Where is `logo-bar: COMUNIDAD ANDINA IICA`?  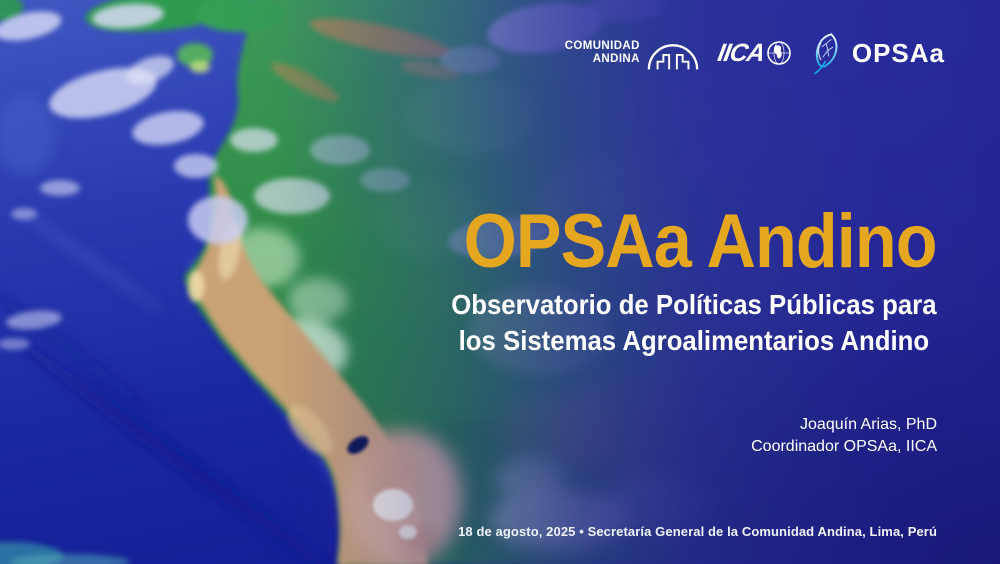 logo-bar: COMUNIDAD ANDINA IICA is located at coordinates (755, 53).